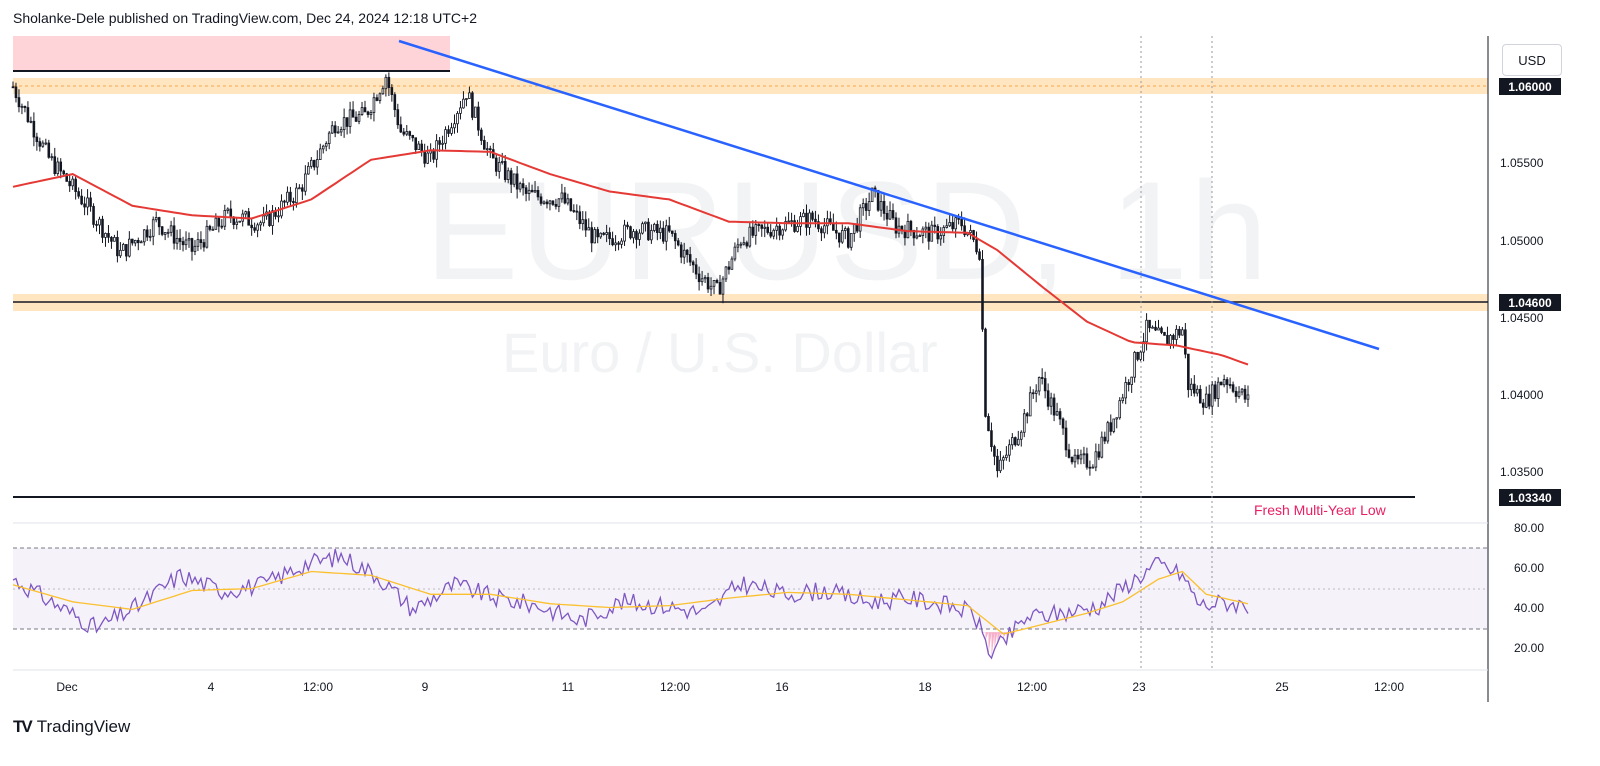 This screenshot has width=1600, height=766. I want to click on x-tick-label: 4, so click(211, 687).